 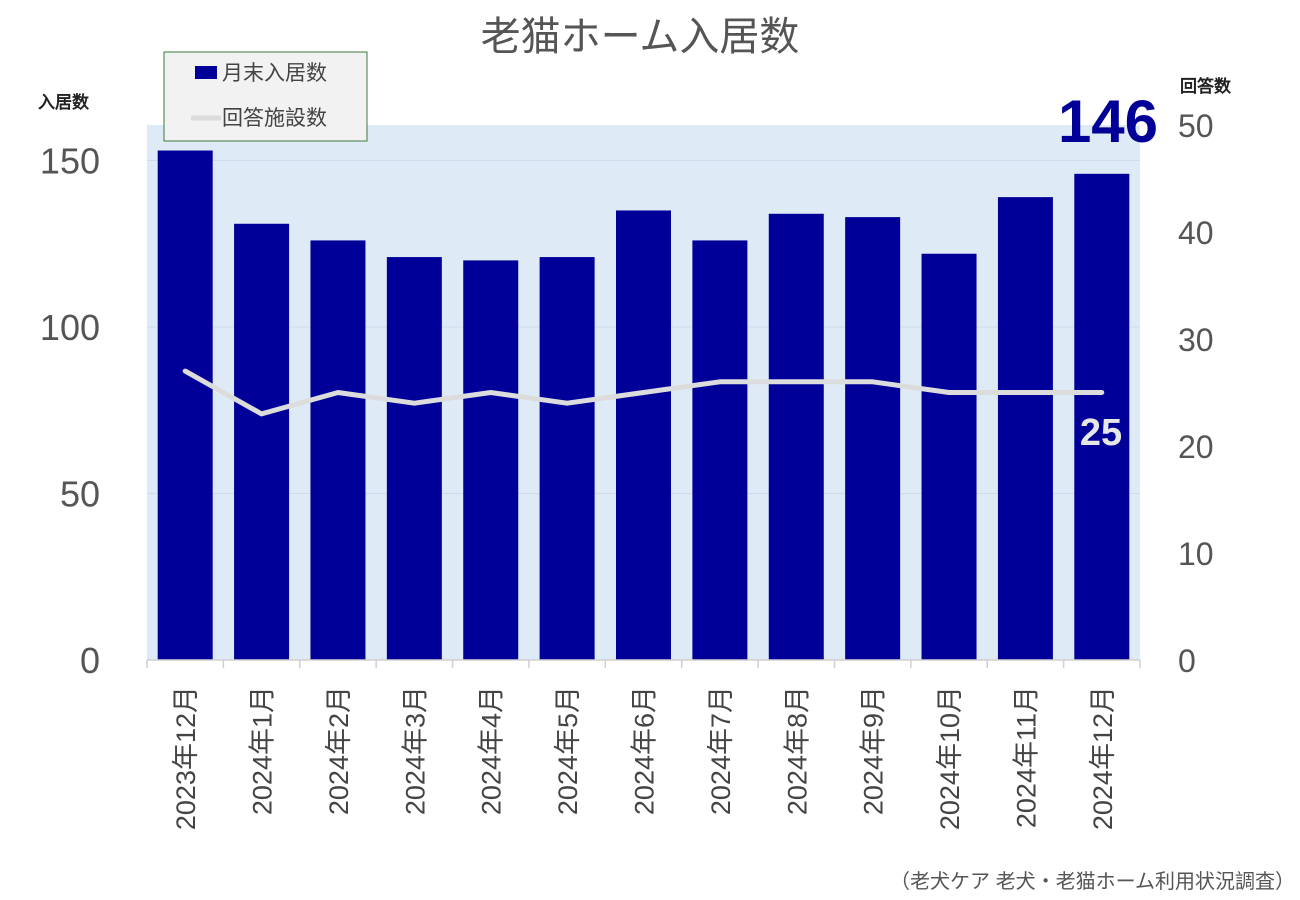 What do you see at coordinates (274, 118) in the screenshot?
I see `legend-line-label: 回答施設数` at bounding box center [274, 118].